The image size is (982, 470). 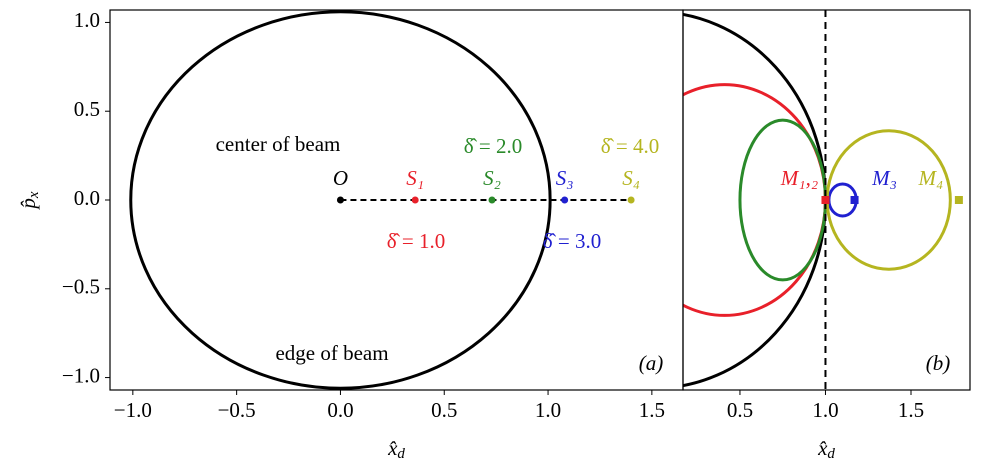 What do you see at coordinates (565, 178) in the screenshot?
I see `point-label: S₃` at bounding box center [565, 178].